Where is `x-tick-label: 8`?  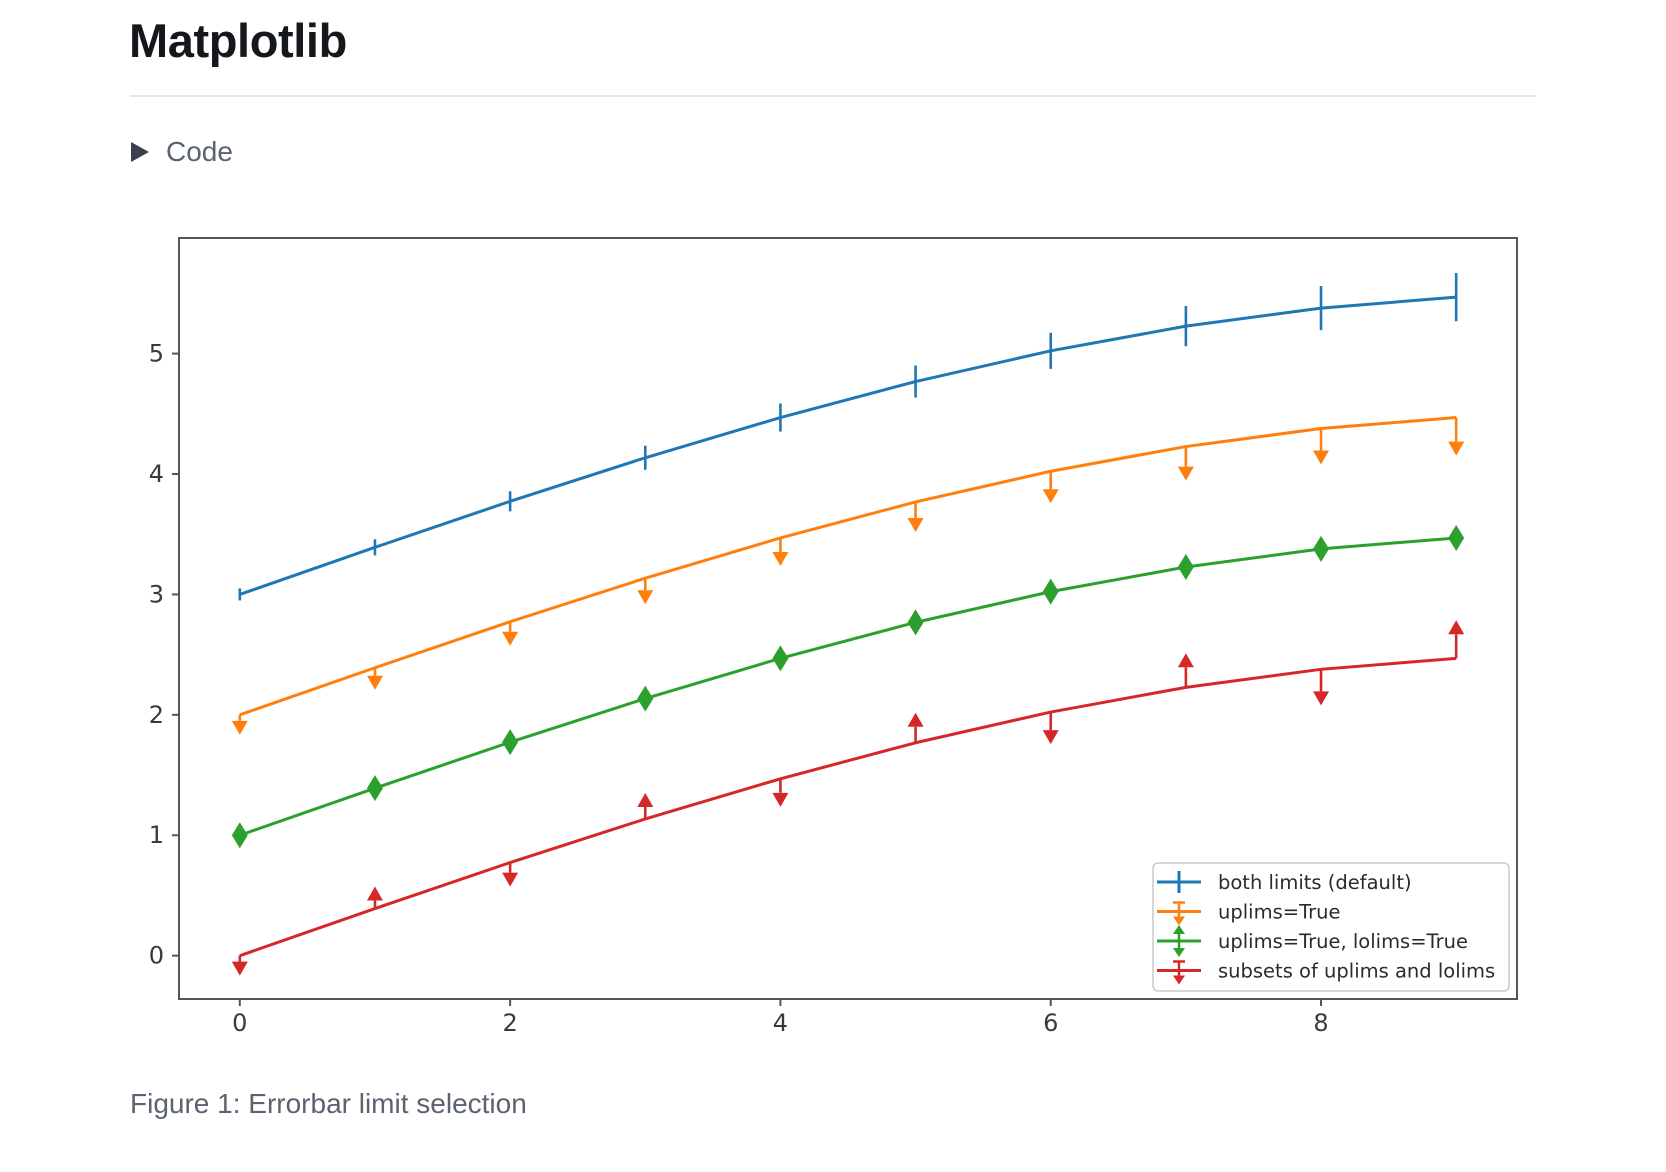
x-tick-label: 8 is located at coordinates (1320, 1023).